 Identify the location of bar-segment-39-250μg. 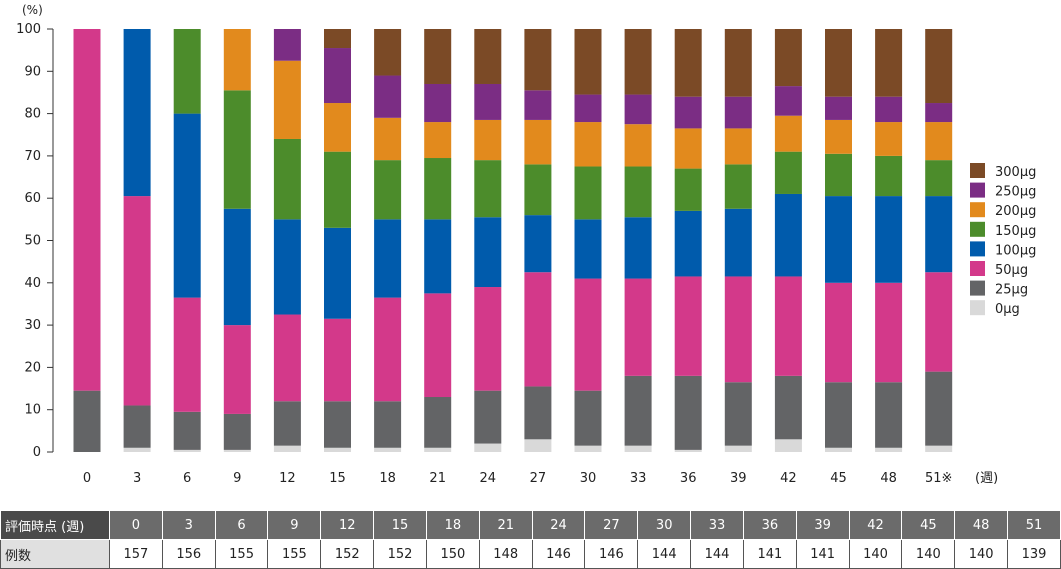
(738, 112).